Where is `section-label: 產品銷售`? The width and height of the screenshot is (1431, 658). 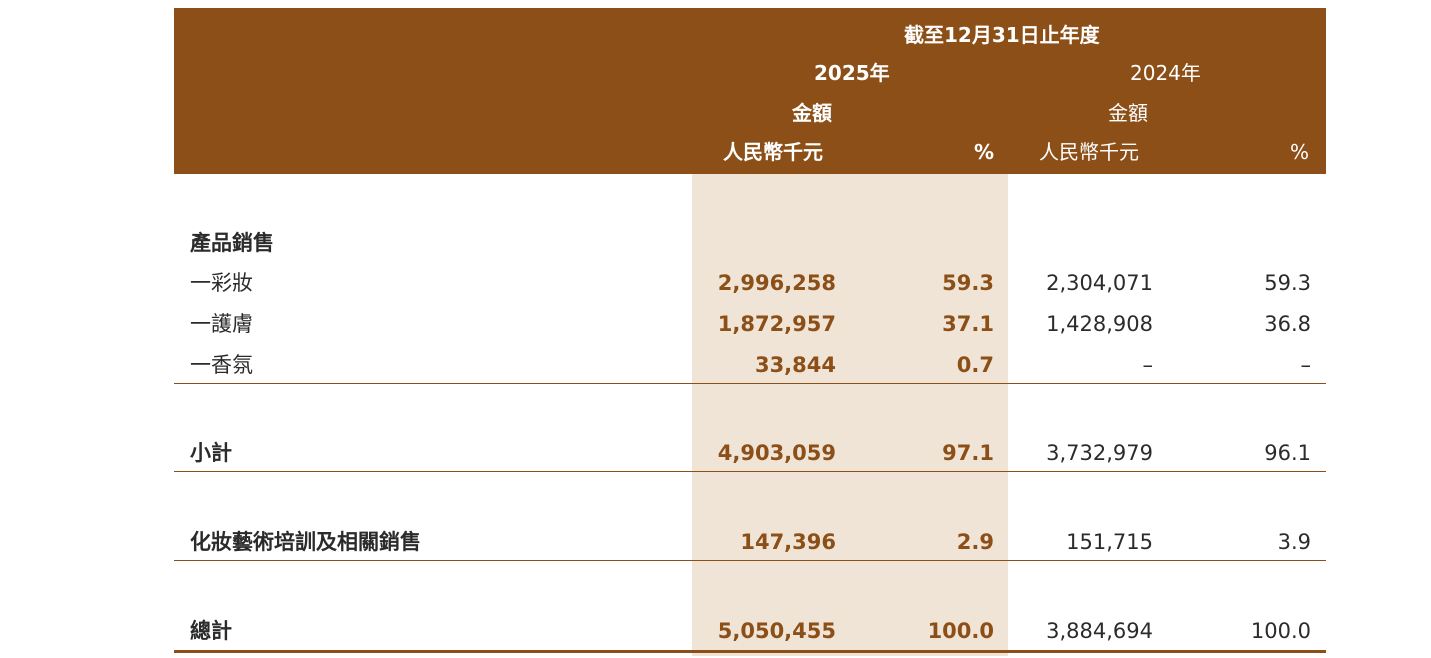
section-label: 產品銷售 is located at coordinates (232, 243).